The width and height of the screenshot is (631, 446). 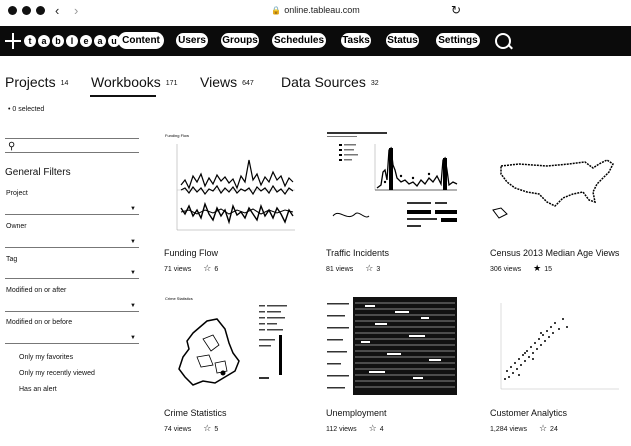 What do you see at coordinates (248, 83) in the screenshot?
I see `tab-count: 647` at bounding box center [248, 83].